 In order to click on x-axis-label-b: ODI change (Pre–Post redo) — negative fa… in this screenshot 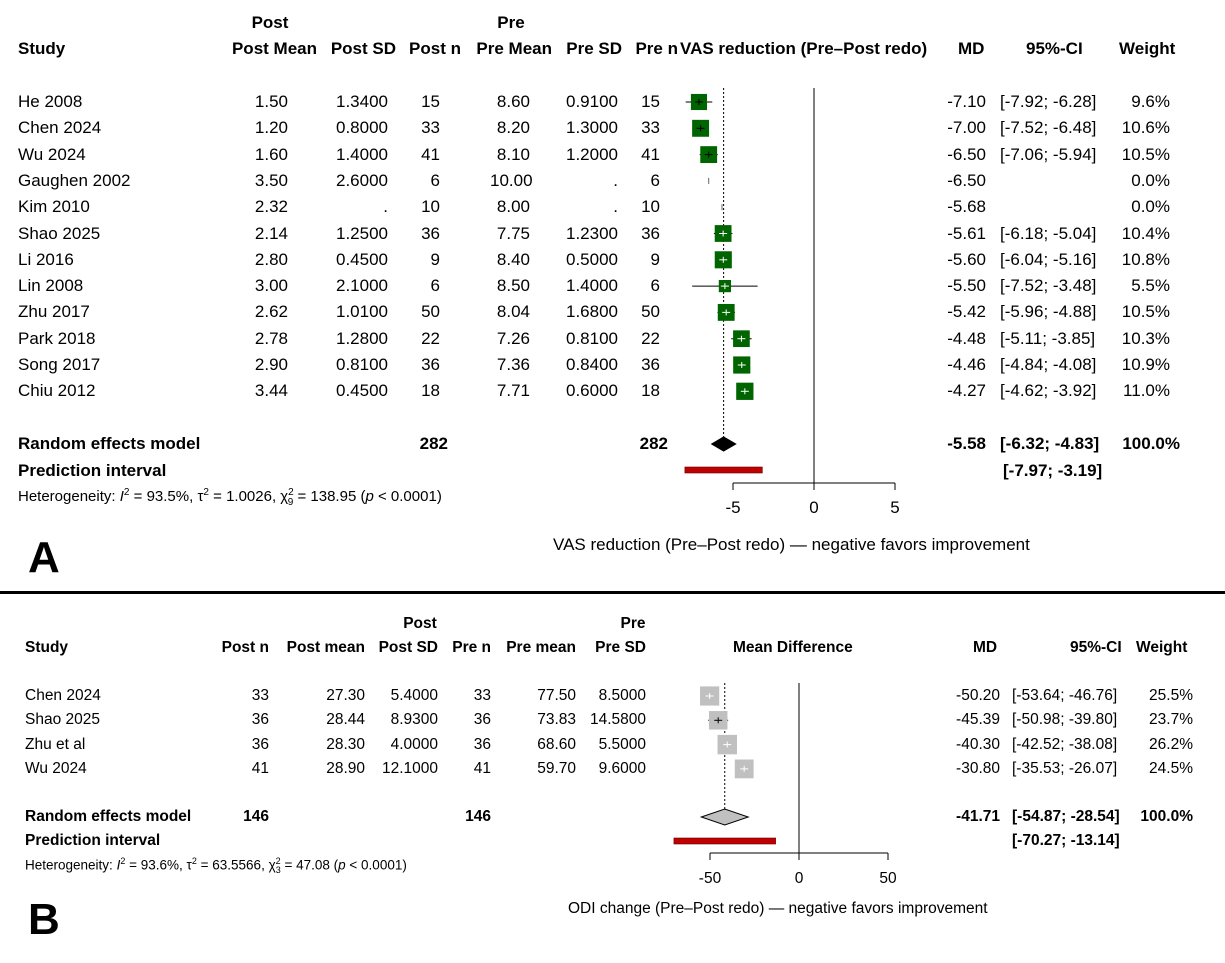, I will do `click(778, 908)`.